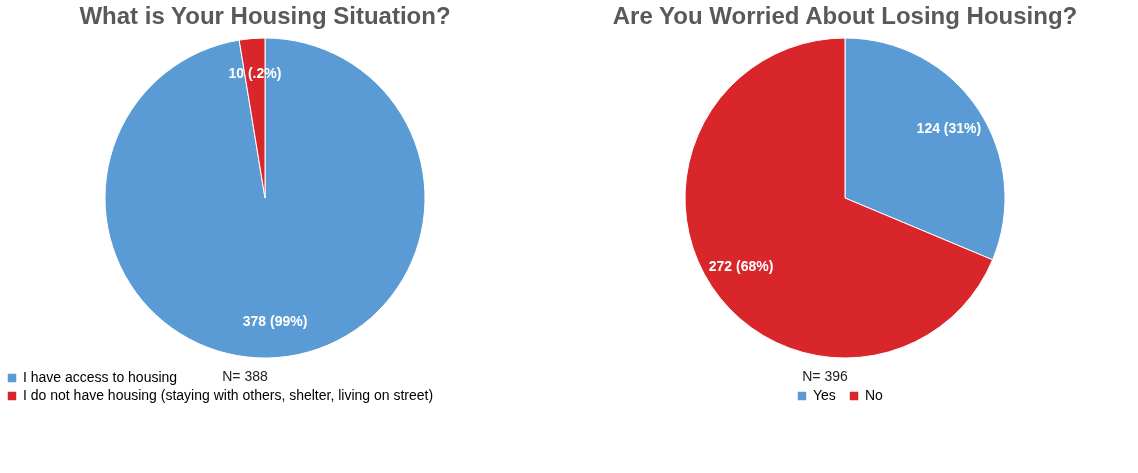 Image resolution: width=1138 pixels, height=473 pixels. I want to click on text: N= 396, so click(825, 376).